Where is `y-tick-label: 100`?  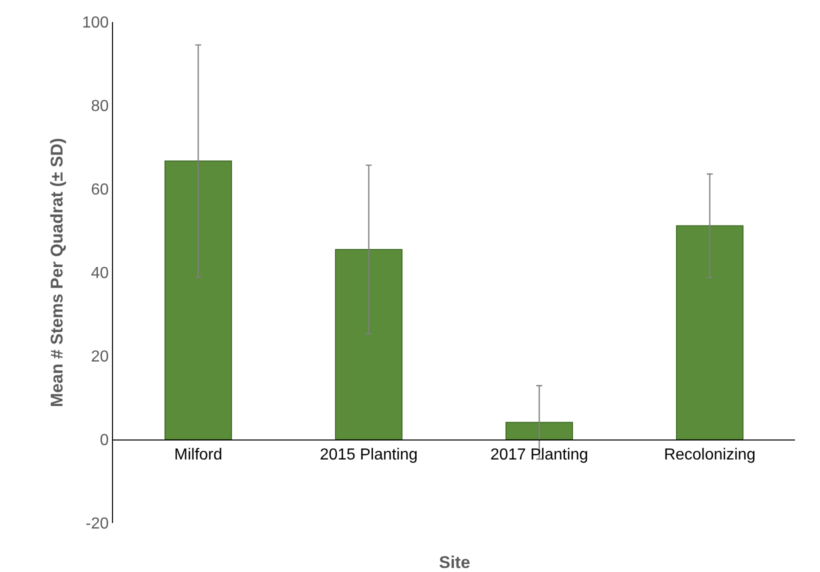
y-tick-label: 100 is located at coordinates (95, 23).